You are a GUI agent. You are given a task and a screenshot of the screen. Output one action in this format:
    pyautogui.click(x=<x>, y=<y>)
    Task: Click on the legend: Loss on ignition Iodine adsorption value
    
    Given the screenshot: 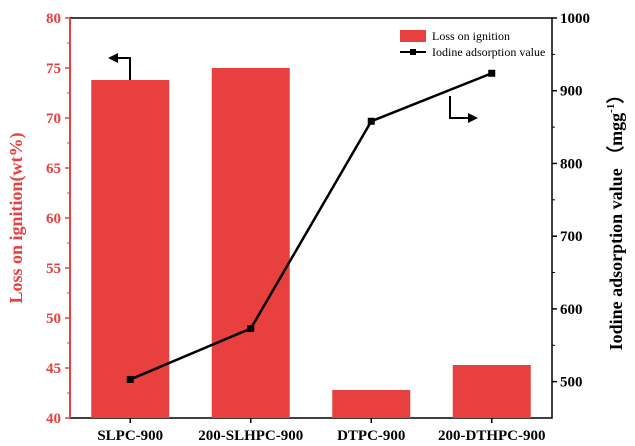 What is the action you would take?
    pyautogui.click(x=472, y=44)
    